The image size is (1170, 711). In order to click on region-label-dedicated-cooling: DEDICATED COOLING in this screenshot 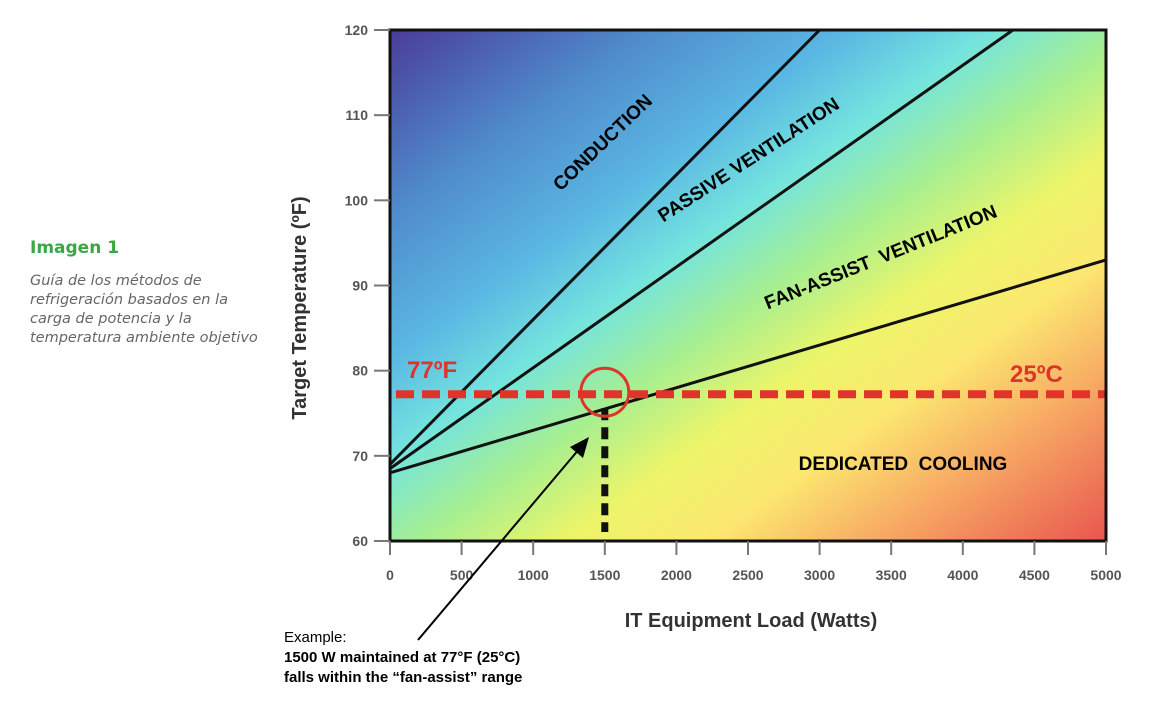, I will do `click(903, 464)`.